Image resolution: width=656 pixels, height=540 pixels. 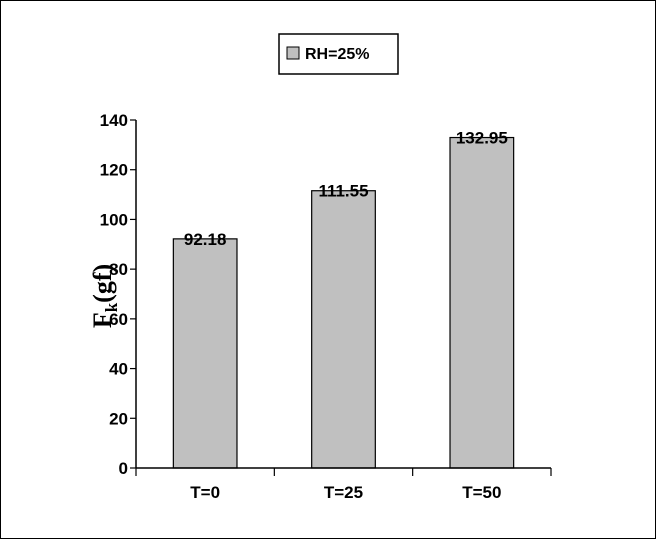 I want to click on data-labels-layer: 92.18 111.55 132.95, so click(x=346, y=189).